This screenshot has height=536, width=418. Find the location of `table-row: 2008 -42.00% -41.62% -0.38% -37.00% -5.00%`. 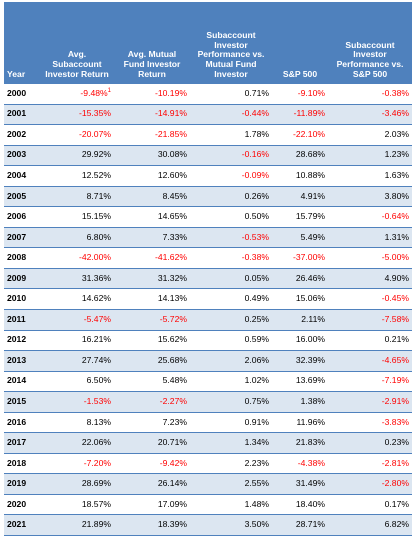

table-row: 2008 -42.00% -41.62% -0.38% -37.00% -5.00% is located at coordinates (208, 258).